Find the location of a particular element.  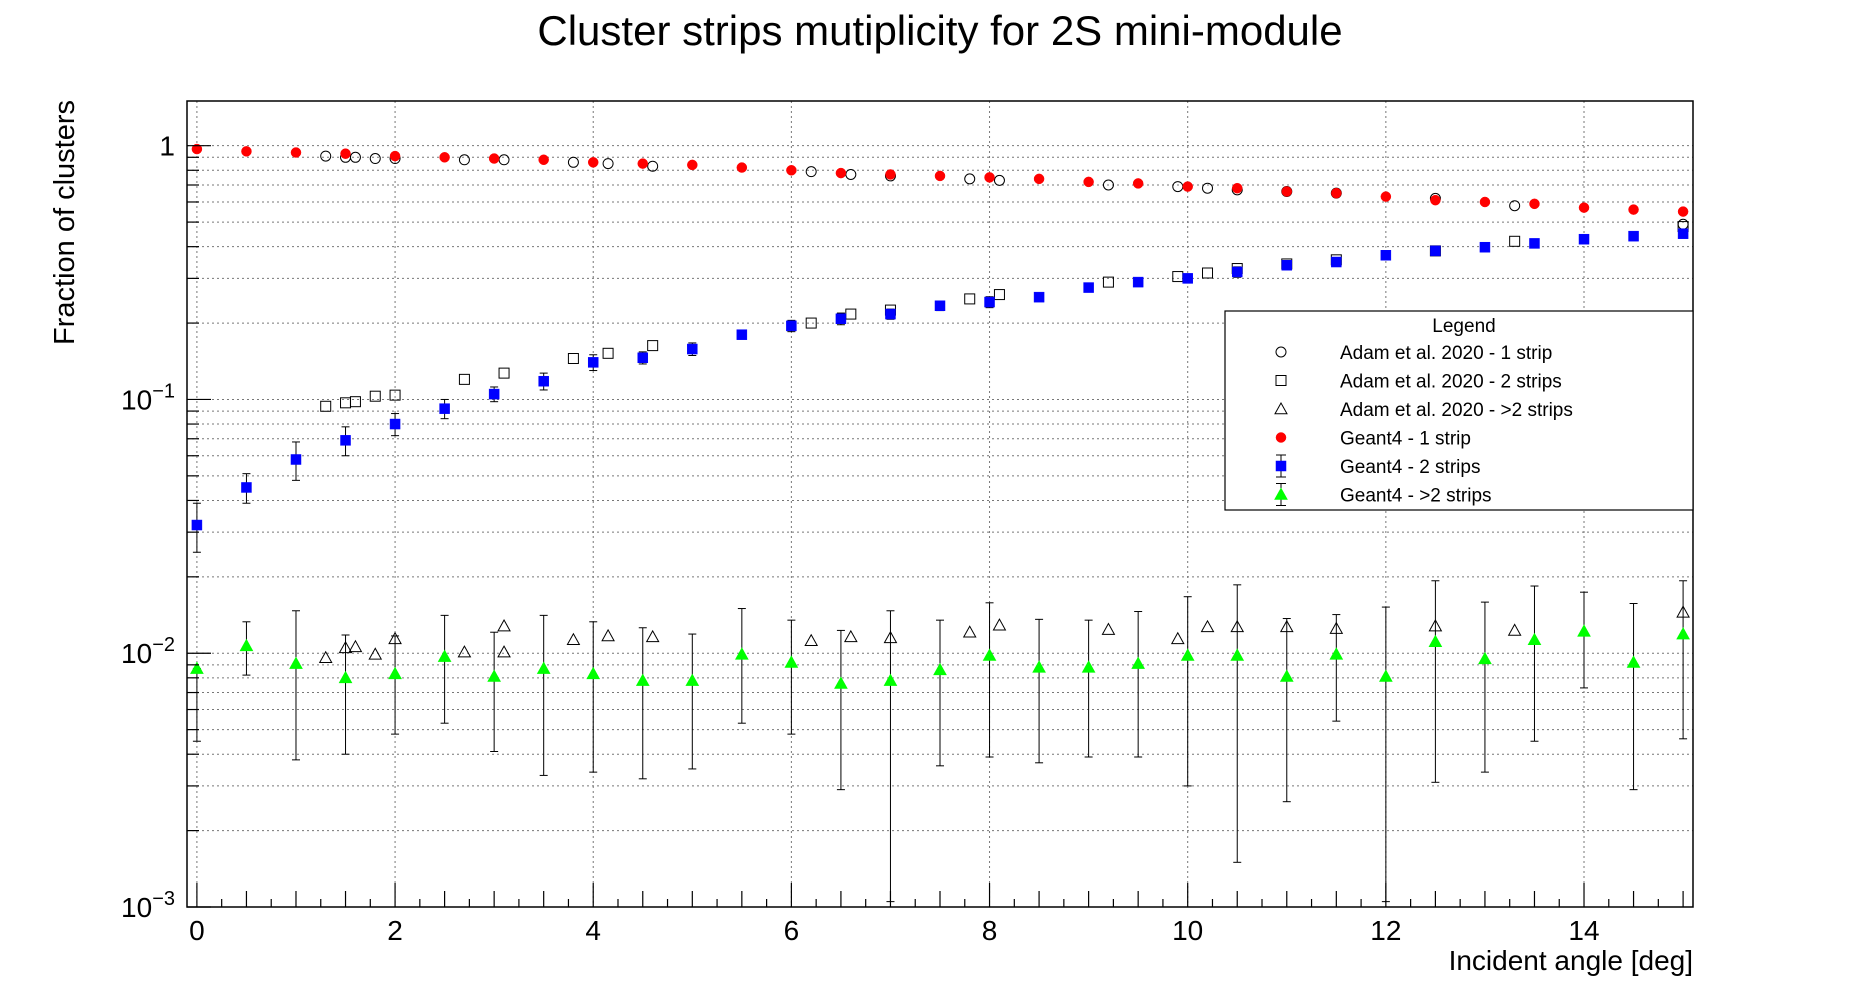

x-axis-label: Incident angle [deg] is located at coordinates (1571, 960).